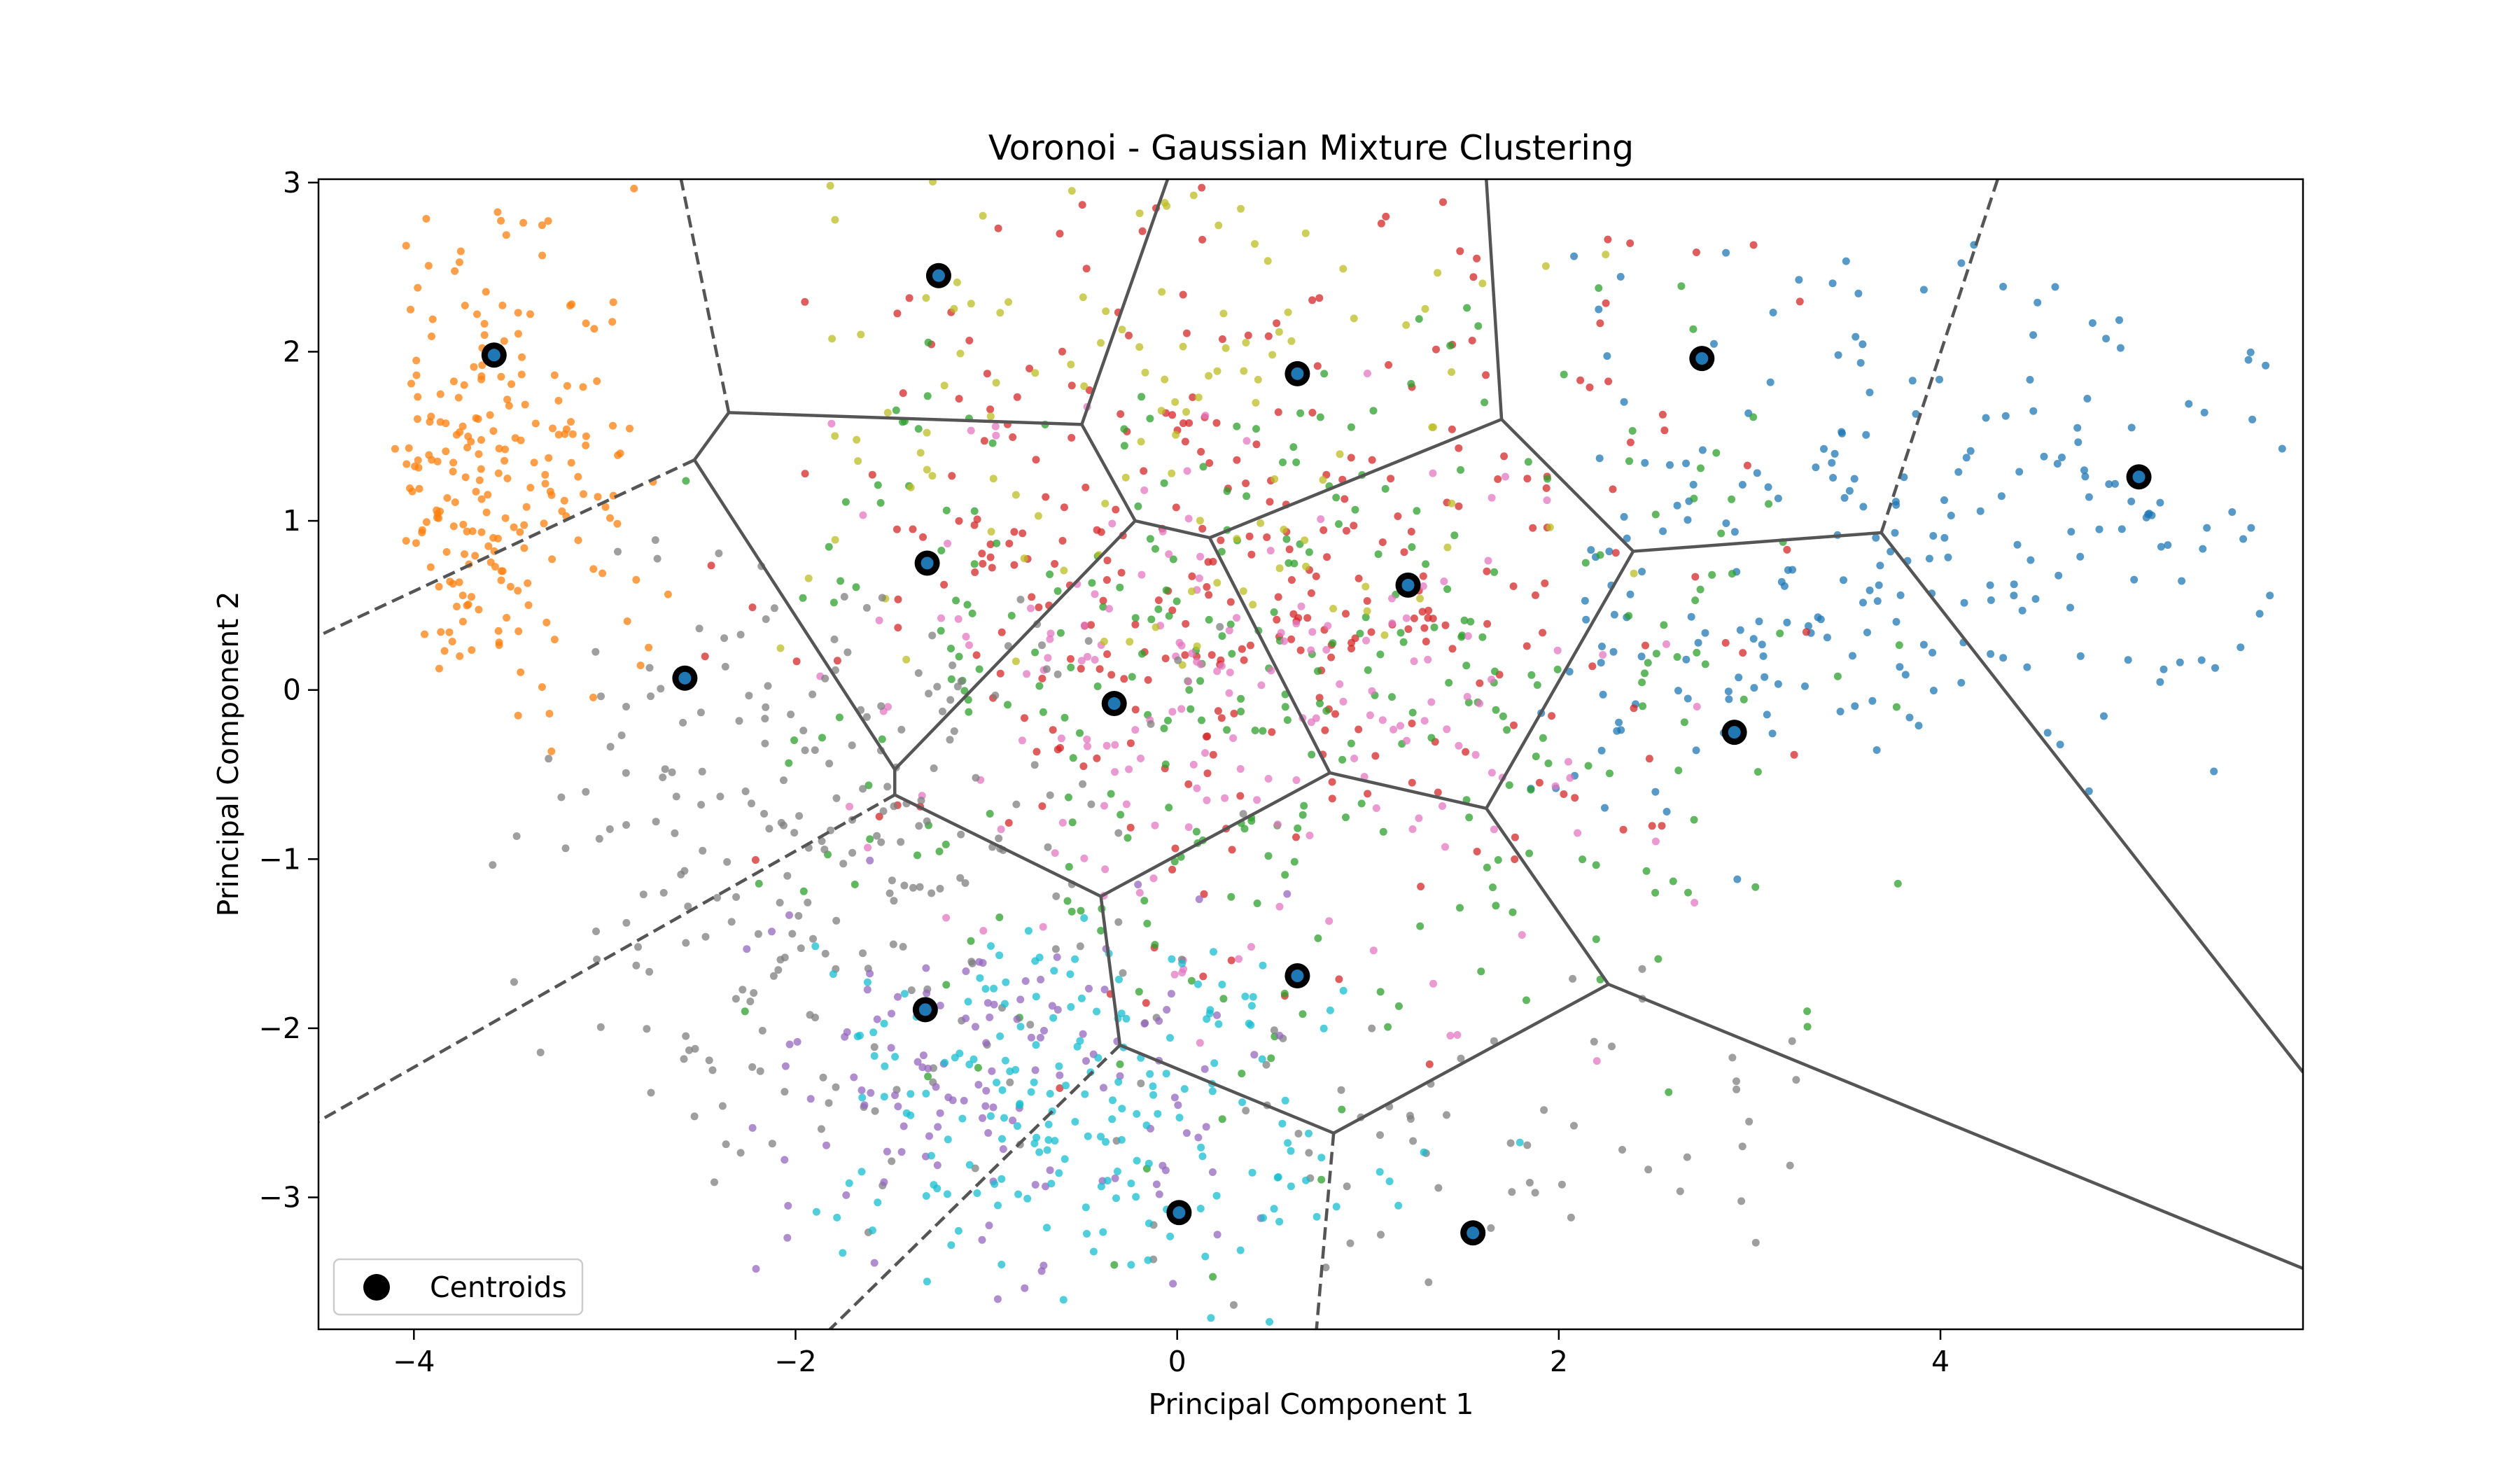 Image resolution: width=2520 pixels, height=1470 pixels. I want to click on y-axis-label: Principal Component 2, so click(228, 754).